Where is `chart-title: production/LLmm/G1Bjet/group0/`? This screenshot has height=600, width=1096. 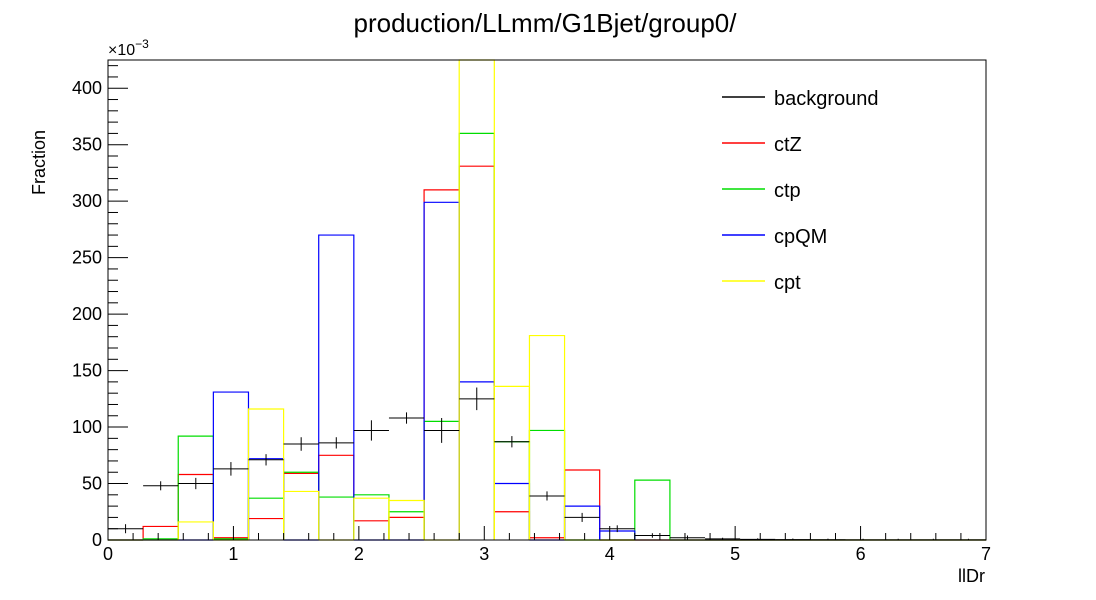 chart-title: production/LLmm/G1Bjet/group0/ is located at coordinates (546, 23).